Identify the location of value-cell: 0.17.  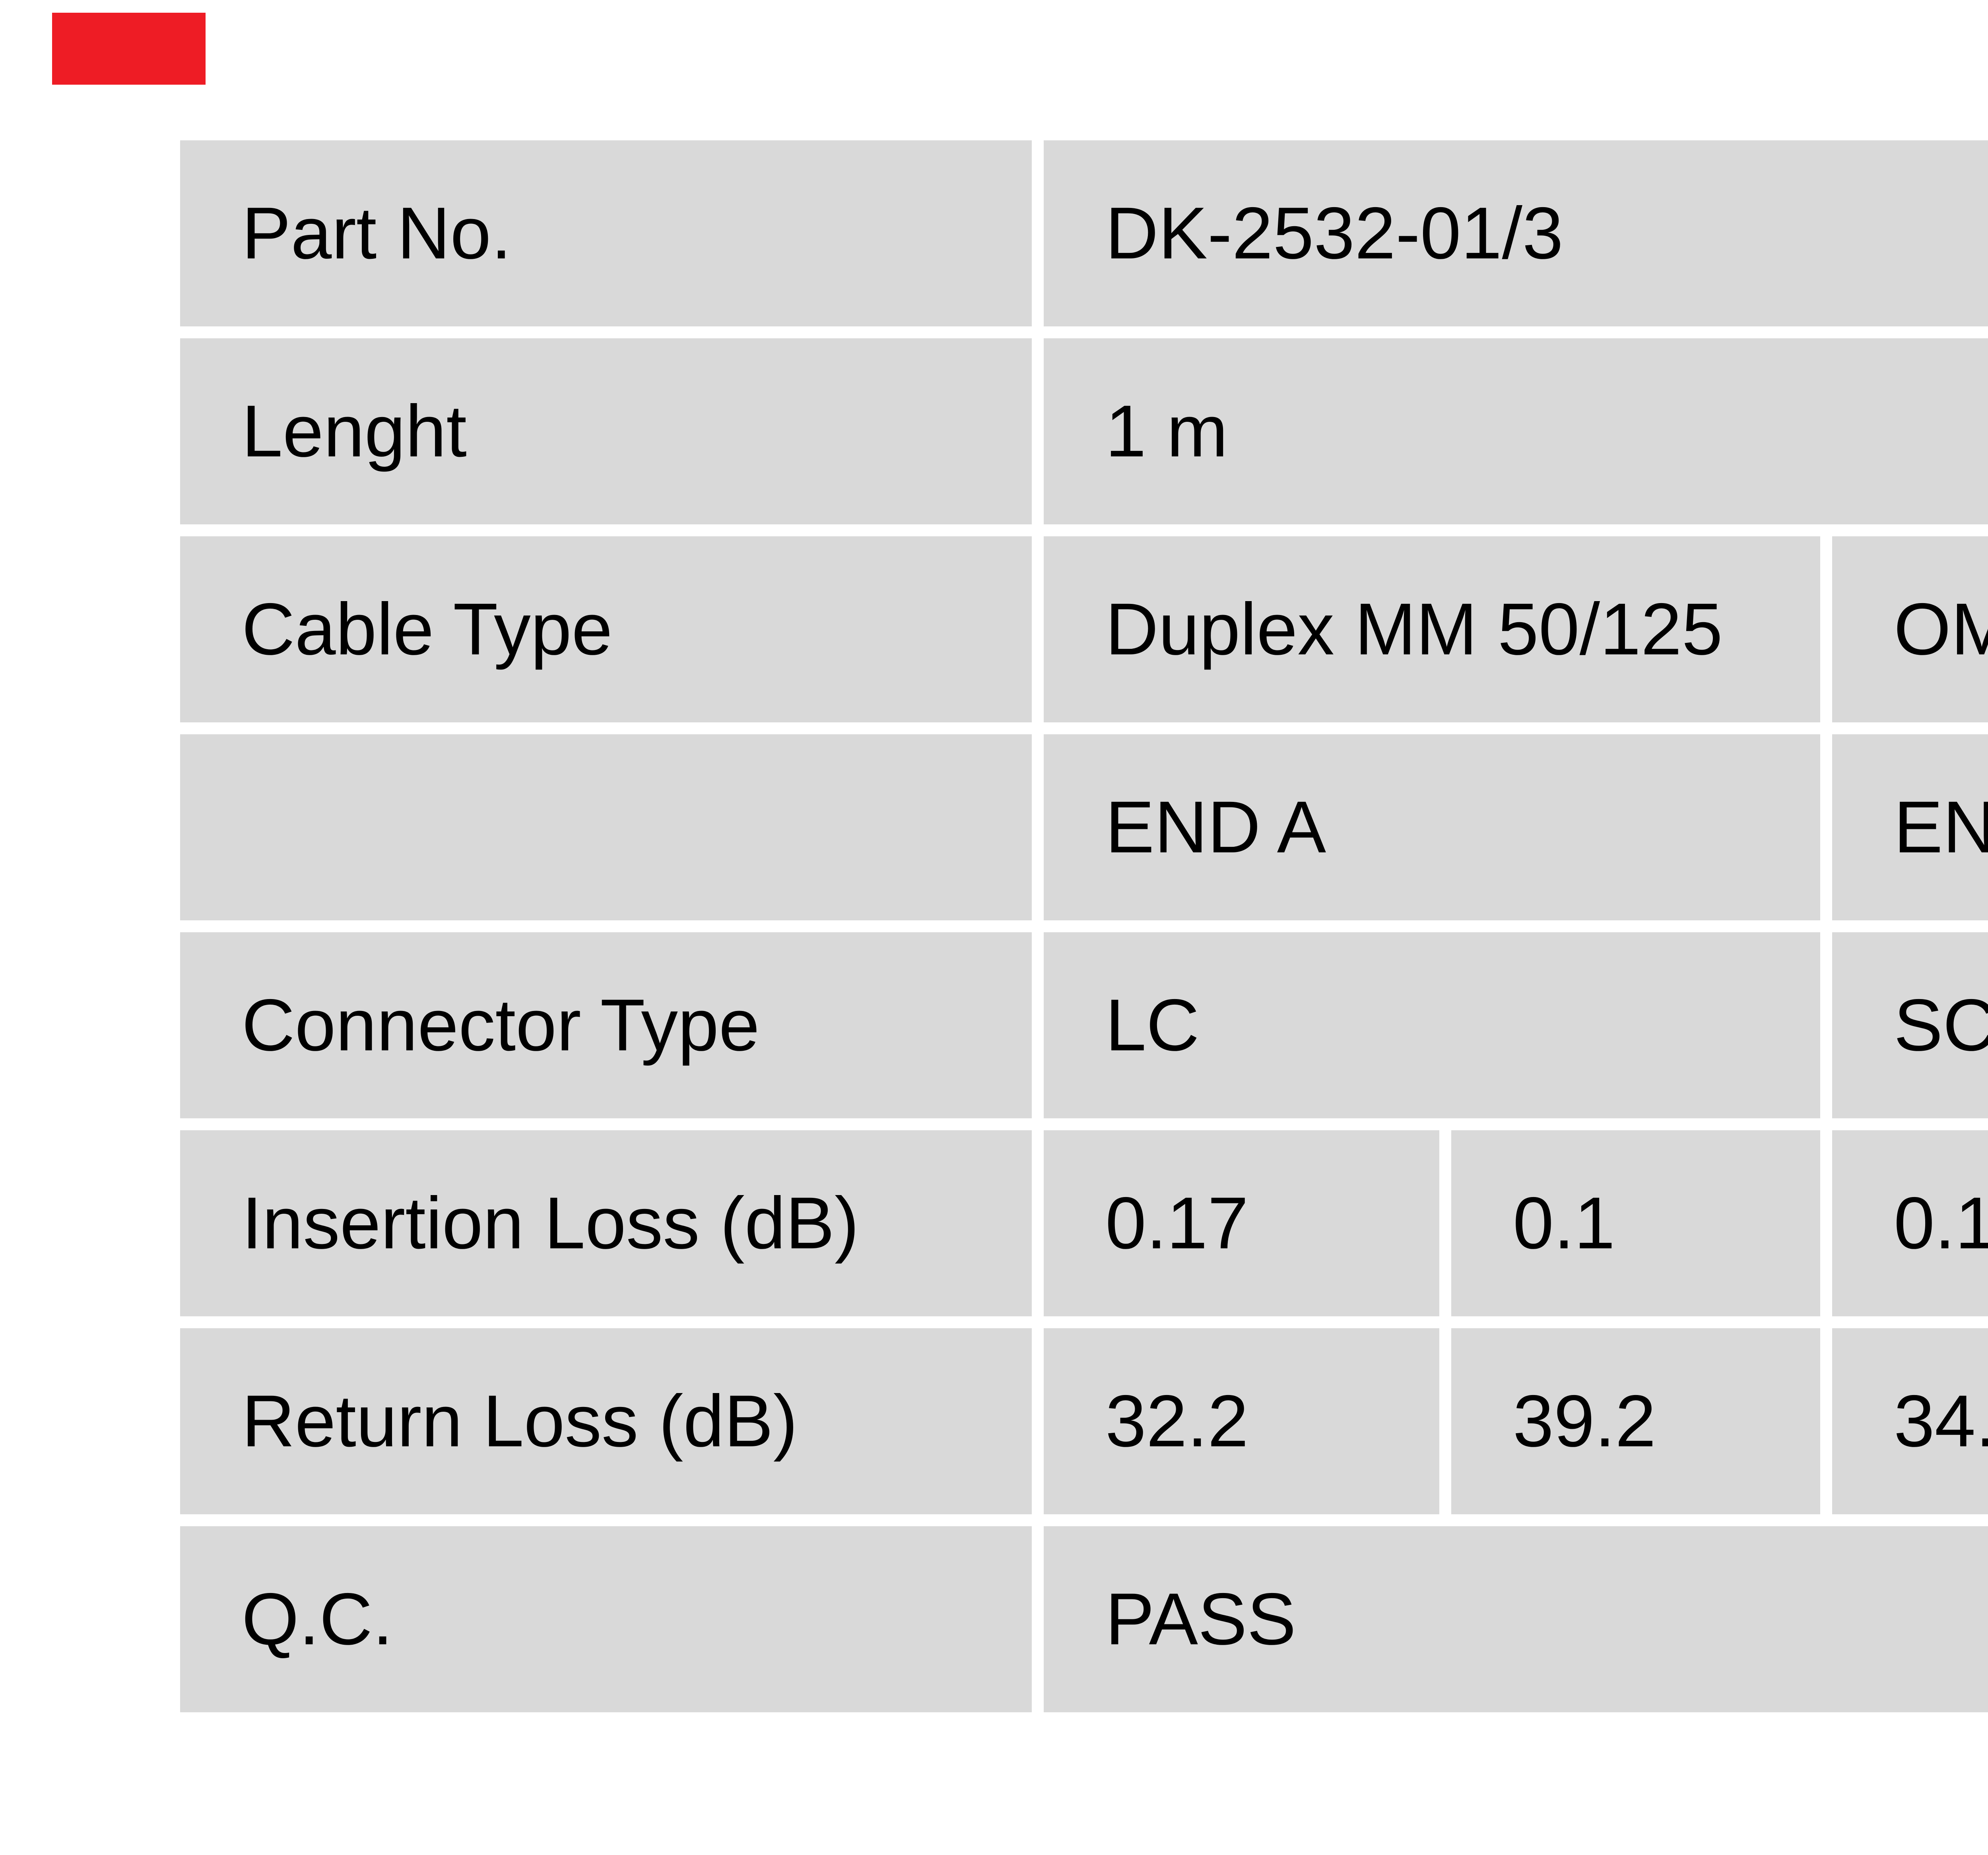
(1241, 1223).